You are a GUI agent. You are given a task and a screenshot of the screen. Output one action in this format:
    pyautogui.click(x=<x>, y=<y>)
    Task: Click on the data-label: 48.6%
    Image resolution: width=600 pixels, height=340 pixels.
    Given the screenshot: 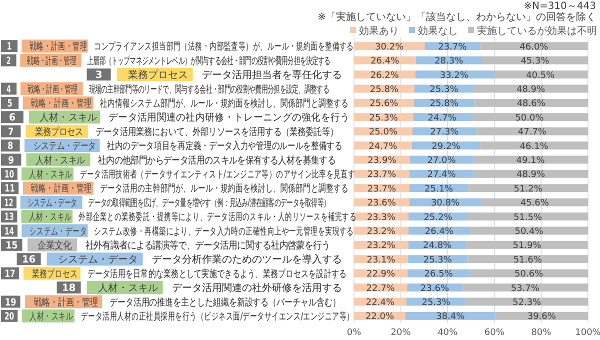 What is the action you would take?
    pyautogui.click(x=531, y=104)
    